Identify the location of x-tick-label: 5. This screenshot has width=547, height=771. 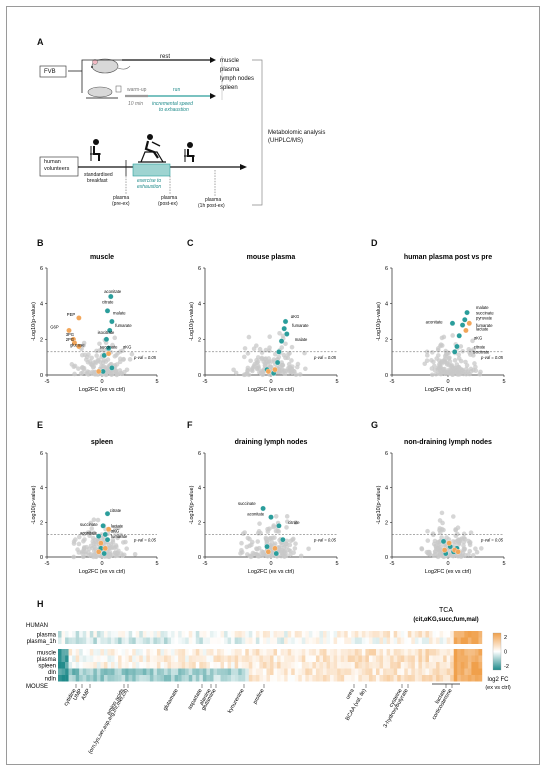
(503, 564).